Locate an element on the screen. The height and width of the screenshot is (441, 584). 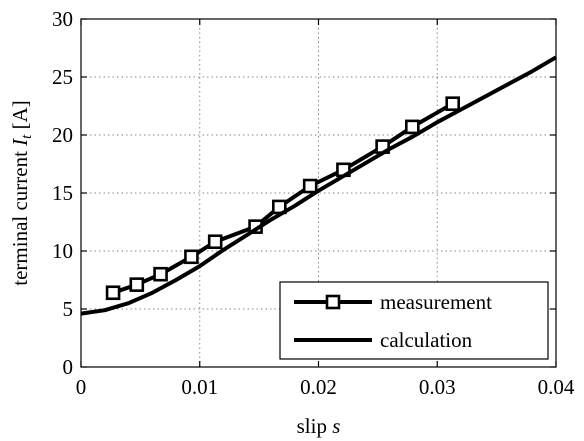
y-tick-label: 30 is located at coordinates (62, 19).